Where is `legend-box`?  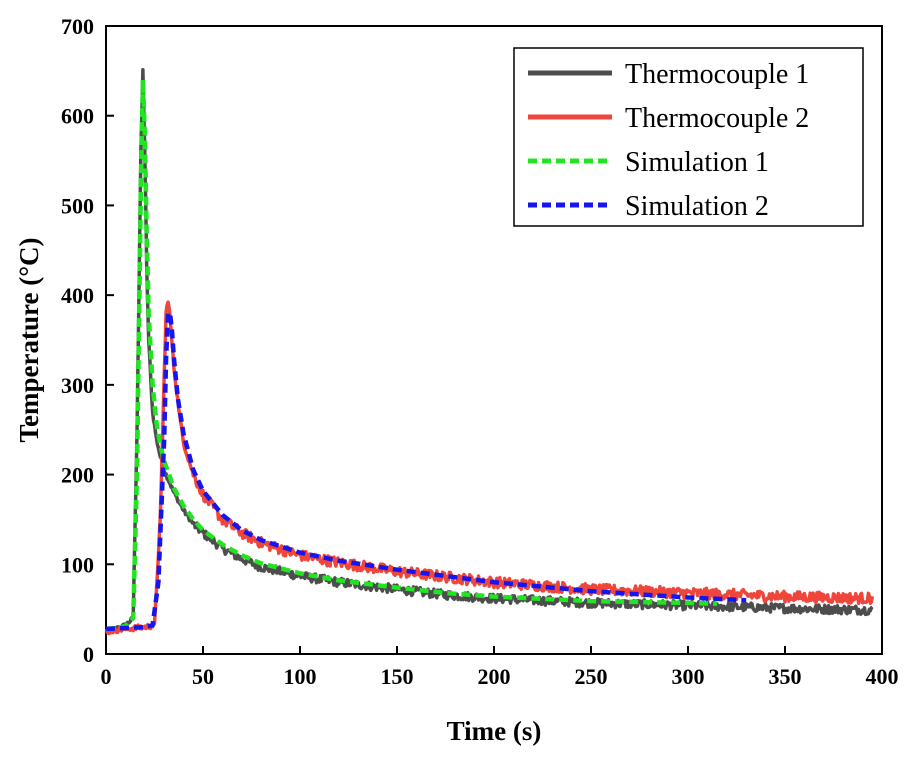
legend-box is located at coordinates (688, 137).